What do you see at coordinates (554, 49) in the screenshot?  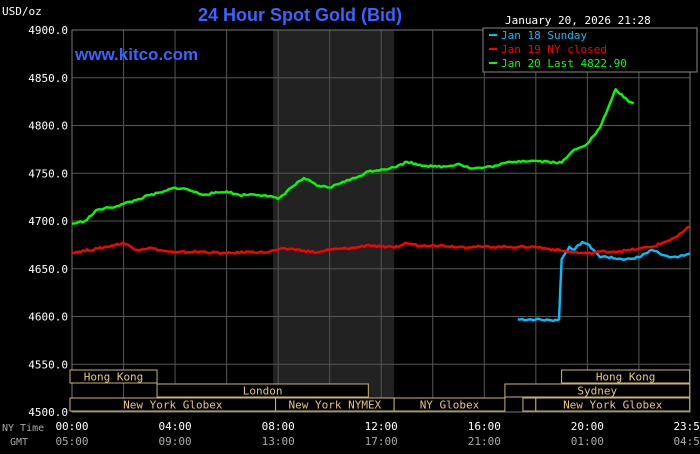 I see `legend-label: Jan 19 NY closed` at bounding box center [554, 49].